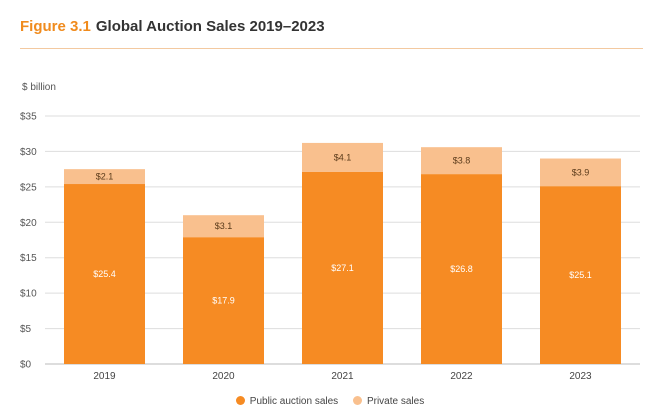  What do you see at coordinates (294, 401) in the screenshot?
I see `legend-label-public: Public auction sales` at bounding box center [294, 401].